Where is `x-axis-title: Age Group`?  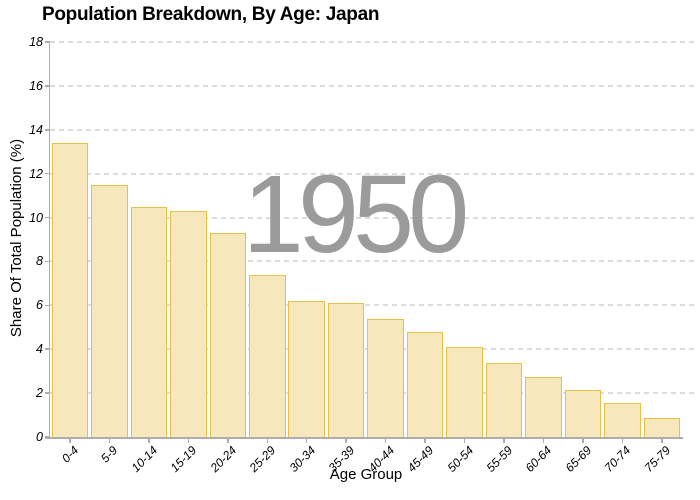
x-axis-title: Age Group is located at coordinates (366, 474).